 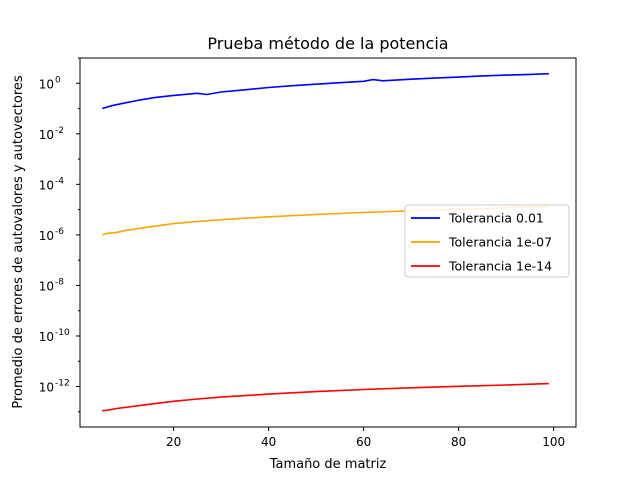 I want to click on y-tick-exponent: -10, so click(x=62, y=333).